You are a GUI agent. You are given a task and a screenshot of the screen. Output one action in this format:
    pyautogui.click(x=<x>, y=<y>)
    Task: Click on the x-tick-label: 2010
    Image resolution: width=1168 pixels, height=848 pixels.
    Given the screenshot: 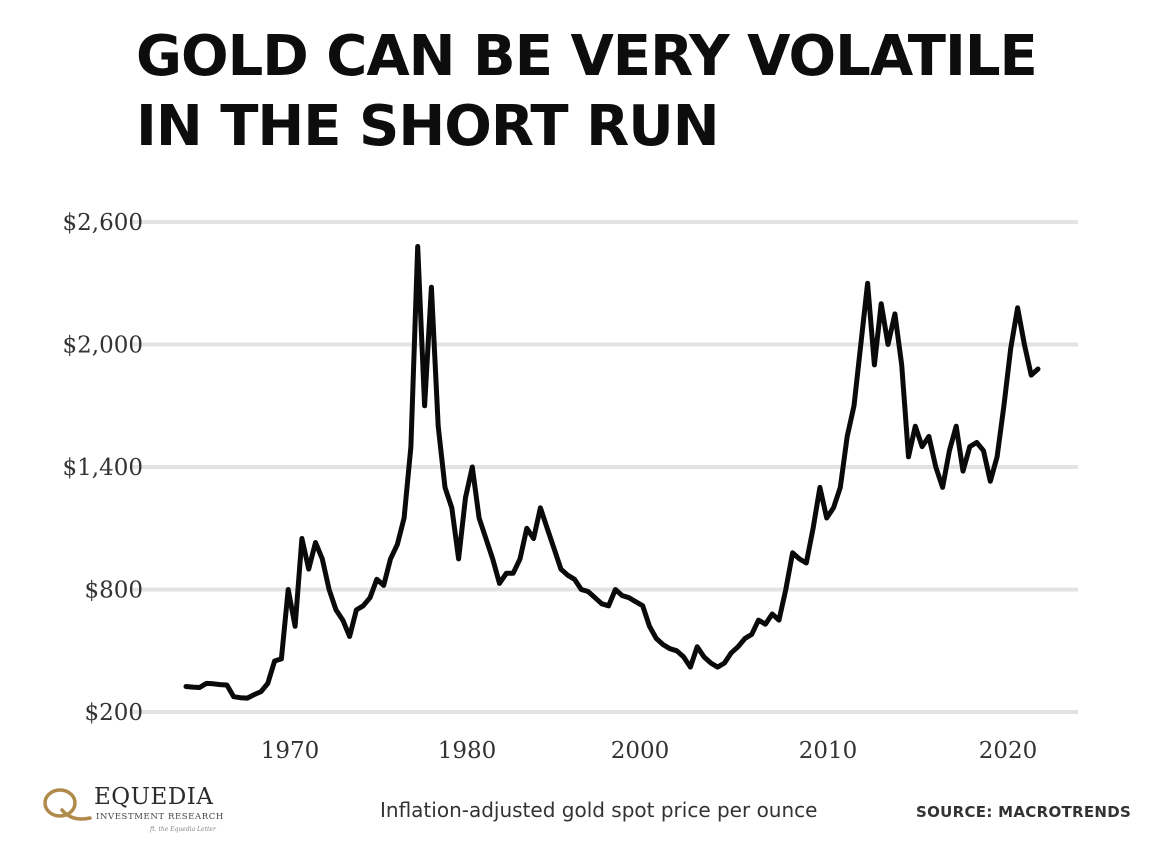 What is the action you would take?
    pyautogui.click(x=828, y=751)
    